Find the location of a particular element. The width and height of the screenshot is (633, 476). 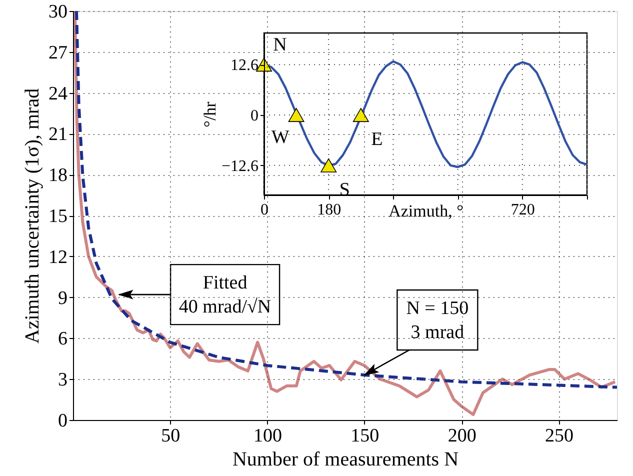

annotation: Fitted 40 mrad/√N is located at coordinates (225, 295).